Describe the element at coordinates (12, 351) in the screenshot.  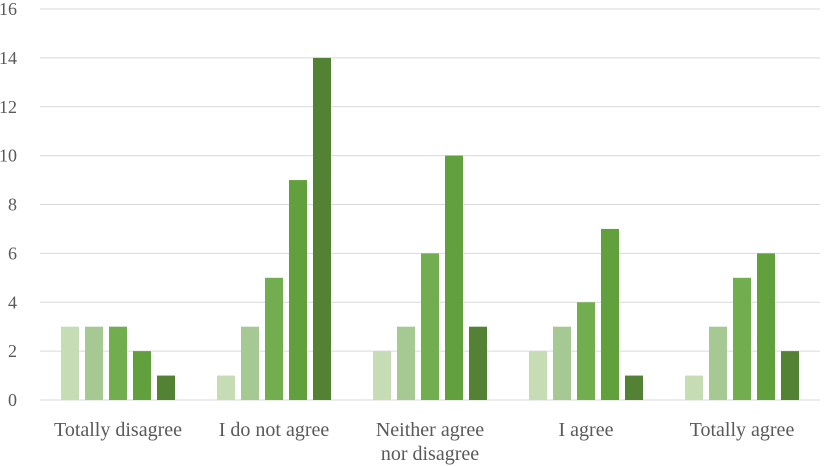
I see `y-tick-label: 2` at that location.